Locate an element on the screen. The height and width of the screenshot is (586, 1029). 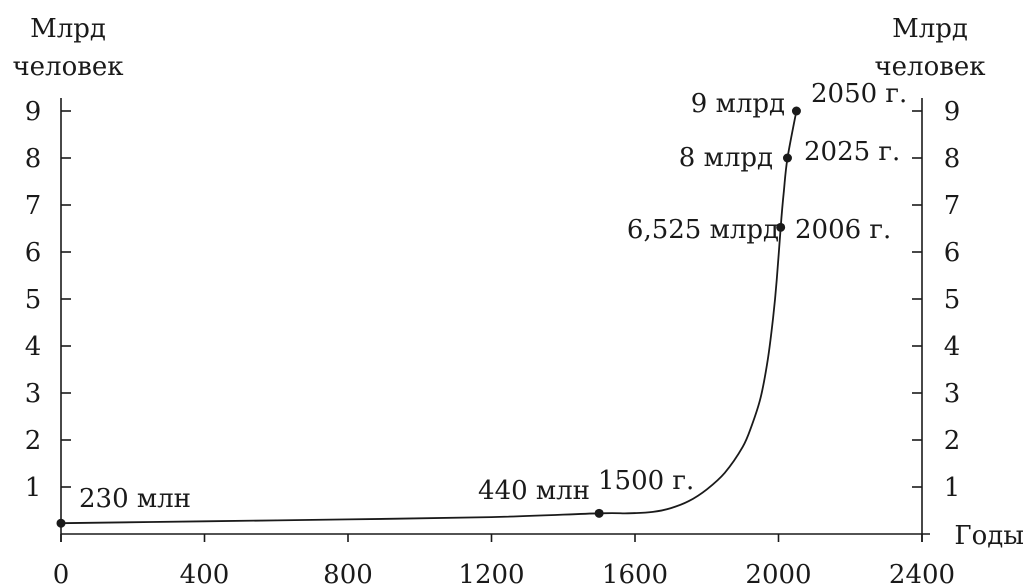
y-tick-label-left: 6 is located at coordinates (33, 253).